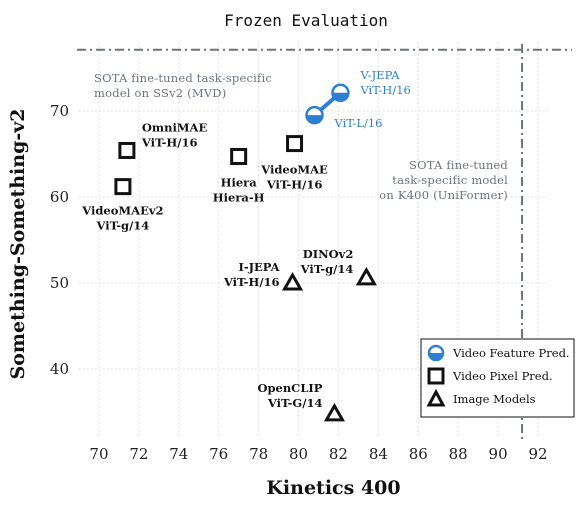  Describe the element at coordinates (436, 356) in the screenshot. I see `legend-marker-half-circle-fill` at that location.